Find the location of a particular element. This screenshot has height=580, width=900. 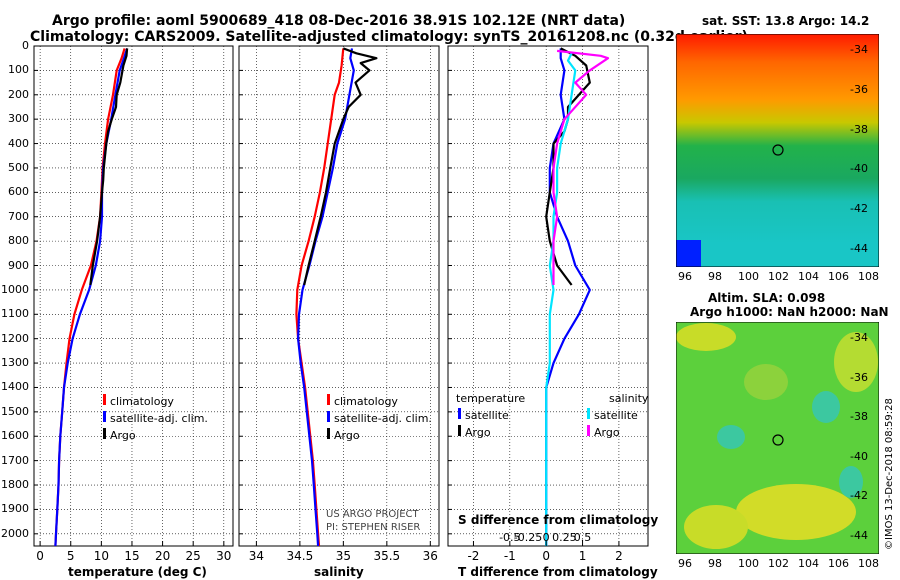

lat-tick-label: -40 is located at coordinates (859, 169).